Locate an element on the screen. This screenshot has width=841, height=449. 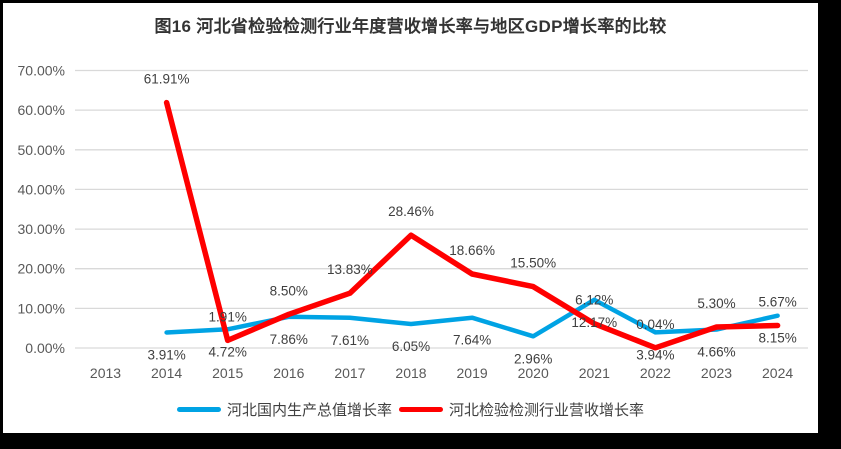
y-axis-tick-label: 20.00% is located at coordinates (41, 269).